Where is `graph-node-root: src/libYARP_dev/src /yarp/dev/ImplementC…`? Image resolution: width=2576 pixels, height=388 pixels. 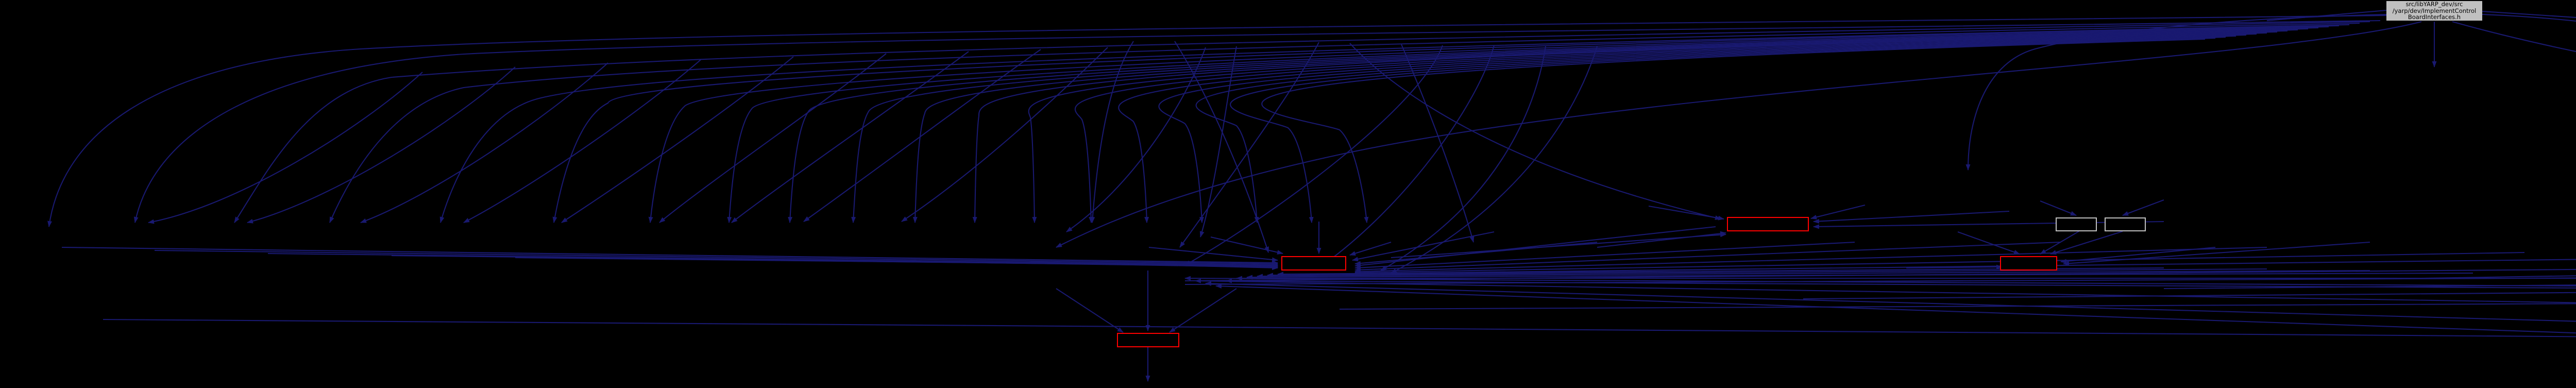
graph-node-root: src/libYARP_dev/src /yarp/dev/ImplementC… is located at coordinates (2434, 11).